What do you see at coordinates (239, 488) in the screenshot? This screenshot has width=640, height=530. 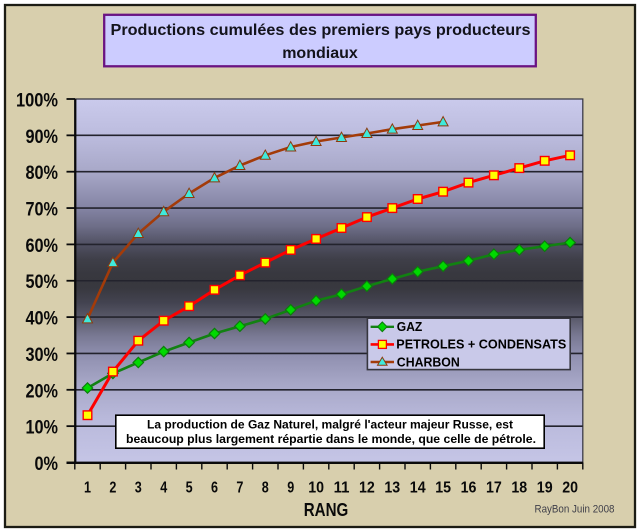 I see `svg-text: 7` at bounding box center [239, 488].